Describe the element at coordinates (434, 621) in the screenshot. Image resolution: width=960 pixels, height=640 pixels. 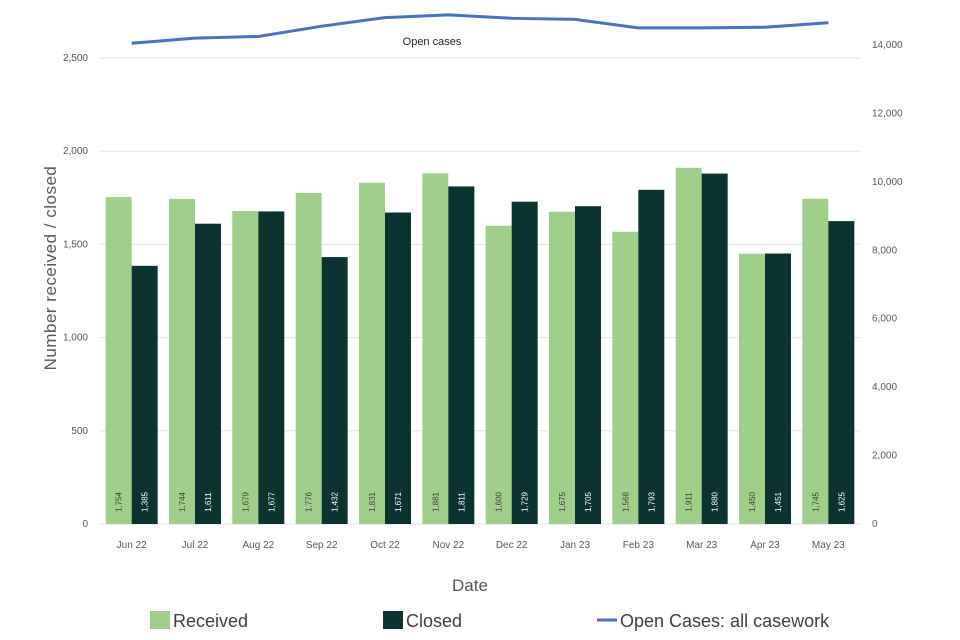
I see `legend-label-closed: Closed` at that location.